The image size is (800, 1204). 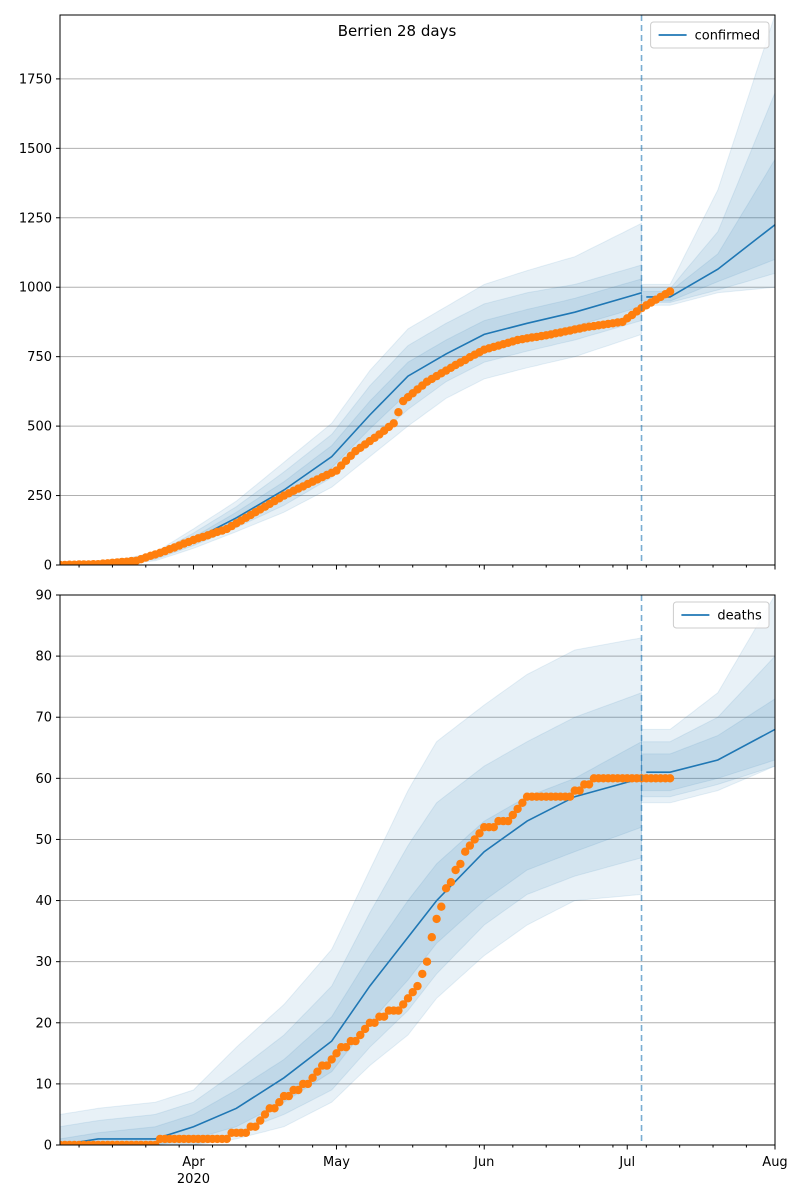 I want to click on x-tick-label: Apr, so click(x=193, y=1162).